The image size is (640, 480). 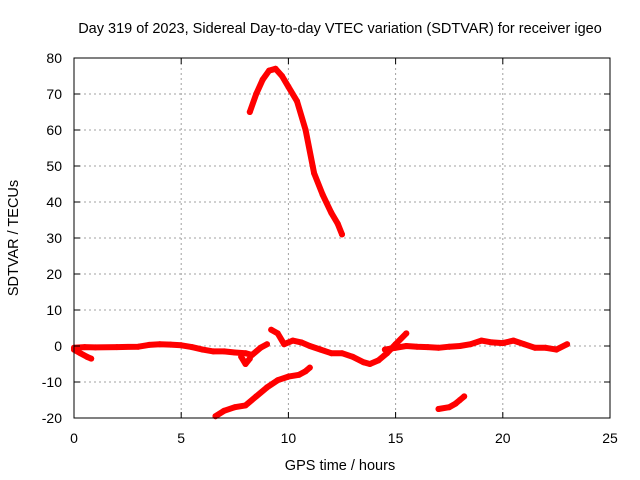 What do you see at coordinates (54, 310) in the screenshot?
I see `y-tick-label: 10` at bounding box center [54, 310].